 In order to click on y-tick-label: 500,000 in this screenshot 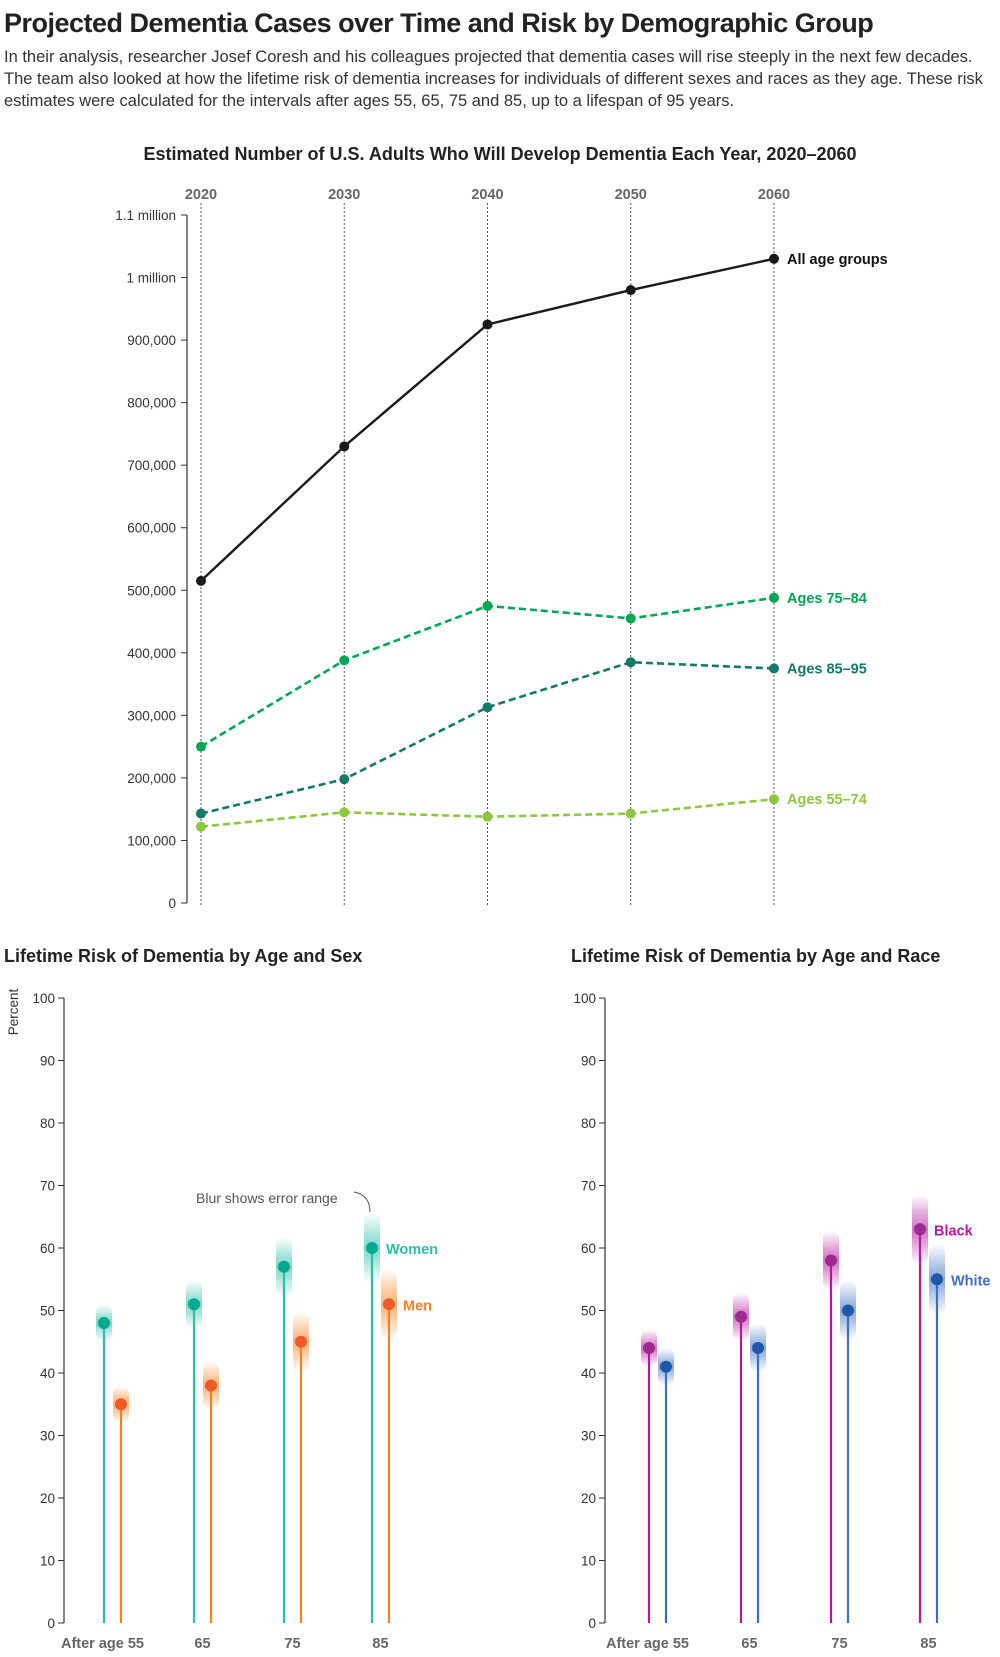, I will do `click(151, 590)`.